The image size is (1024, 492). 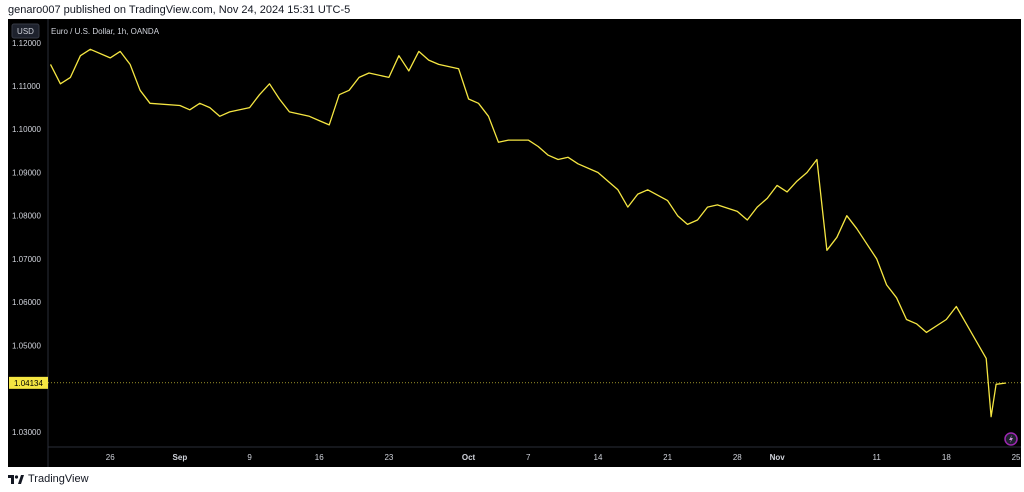 What do you see at coordinates (26, 129) in the screenshot?
I see `y-tick-label: 1.10000` at bounding box center [26, 129].